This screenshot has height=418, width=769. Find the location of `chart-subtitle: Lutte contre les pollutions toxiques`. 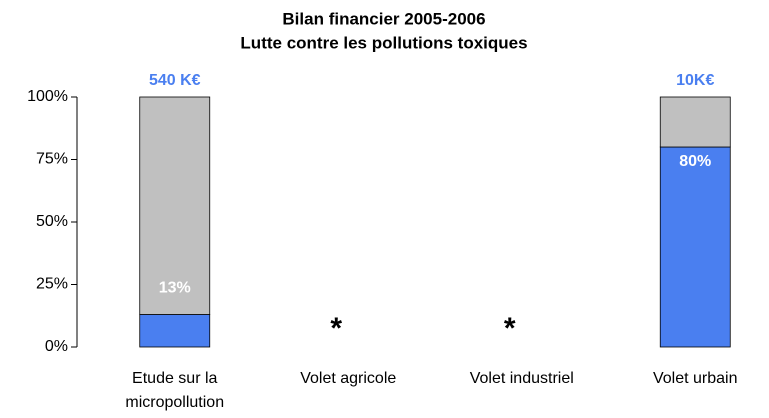

chart-subtitle: Lutte contre les pollutions toxiques is located at coordinates (383, 42).